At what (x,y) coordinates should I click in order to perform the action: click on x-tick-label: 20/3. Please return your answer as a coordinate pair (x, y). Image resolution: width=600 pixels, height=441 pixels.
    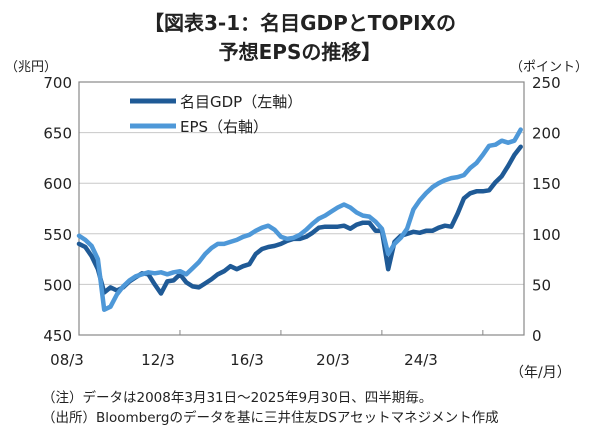
    Looking at the image, I should click on (333, 360).